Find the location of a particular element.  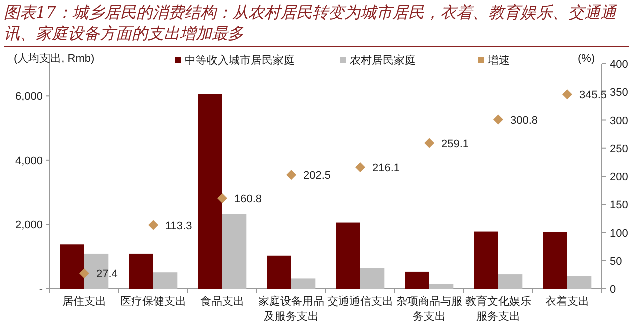

y-axis-title: (人均支出, Rmb) is located at coordinates (54, 58).